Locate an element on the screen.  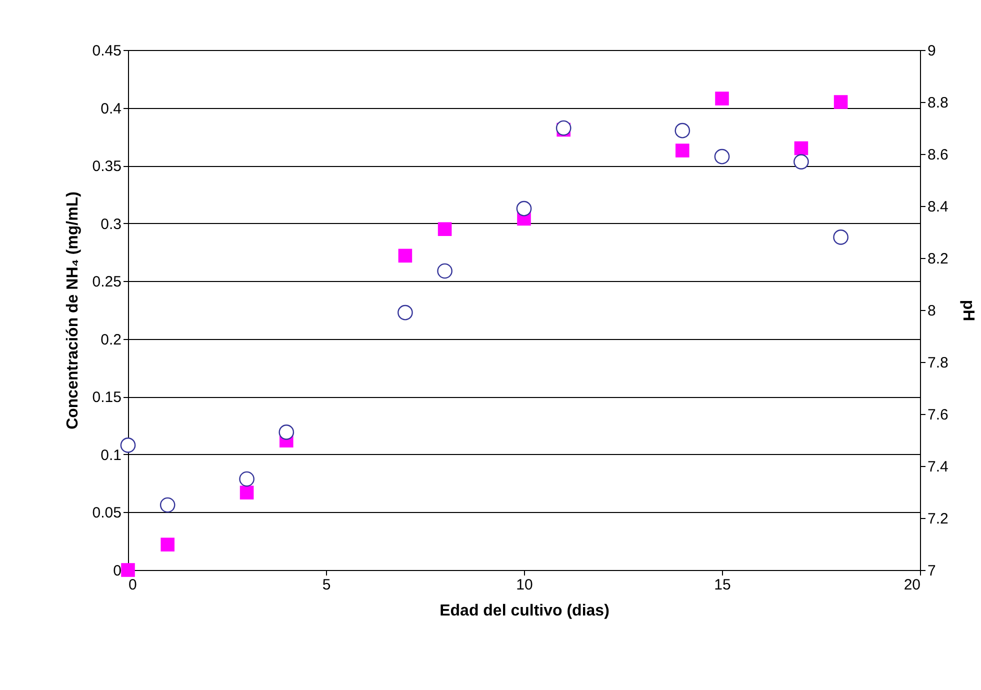
y-tick-label: 0.15 is located at coordinates (107, 397).